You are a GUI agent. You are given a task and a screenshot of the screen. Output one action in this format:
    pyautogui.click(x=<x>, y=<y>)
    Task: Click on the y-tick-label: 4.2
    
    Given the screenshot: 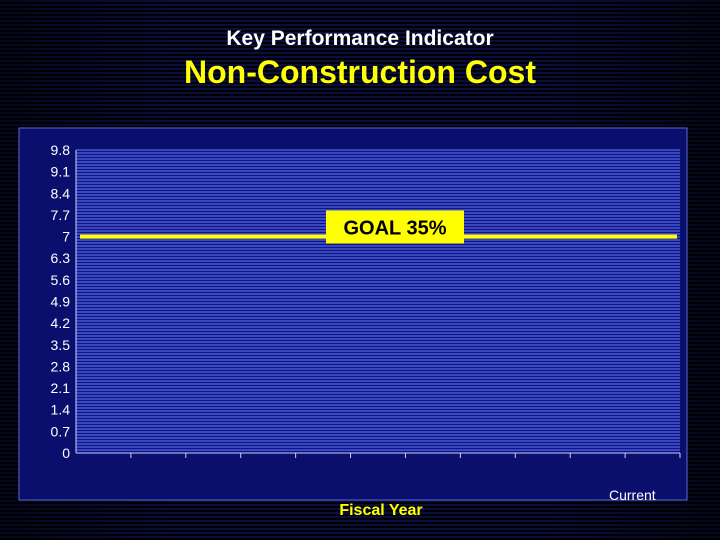 What is the action you would take?
    pyautogui.click(x=61, y=323)
    